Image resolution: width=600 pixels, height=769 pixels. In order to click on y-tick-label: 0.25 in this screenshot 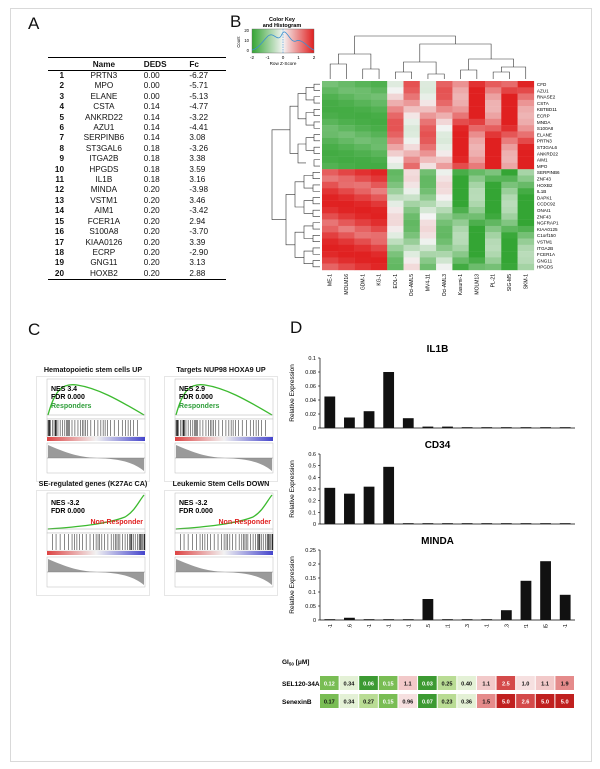, I will do `click(310, 551)`.